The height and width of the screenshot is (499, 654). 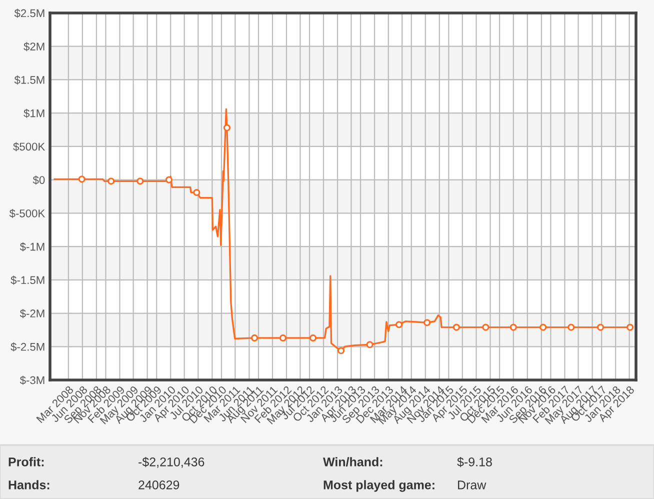 I want to click on text: $-9.18, so click(x=474, y=462).